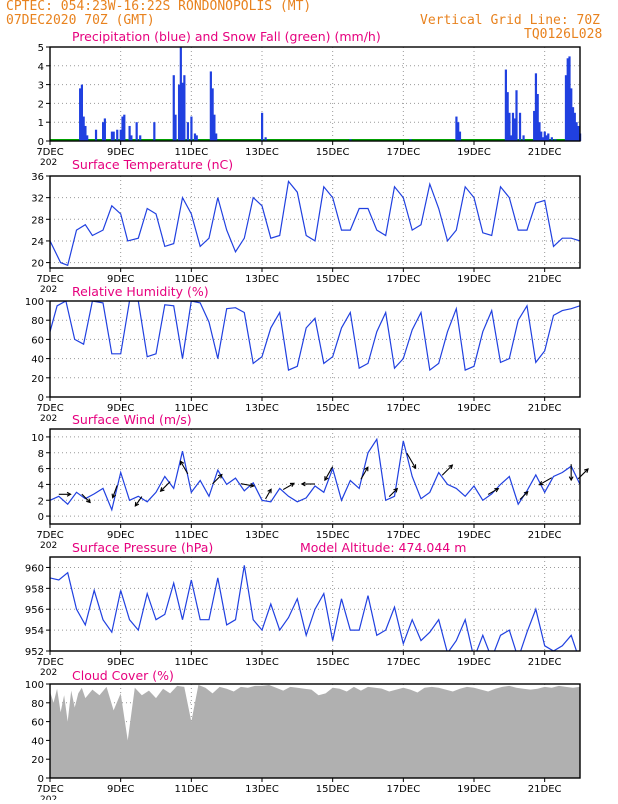 The image size is (618, 804). What do you see at coordinates (191, 279) in the screenshot?
I see `temp-xtick-label: 11DEC` at bounding box center [191, 279].